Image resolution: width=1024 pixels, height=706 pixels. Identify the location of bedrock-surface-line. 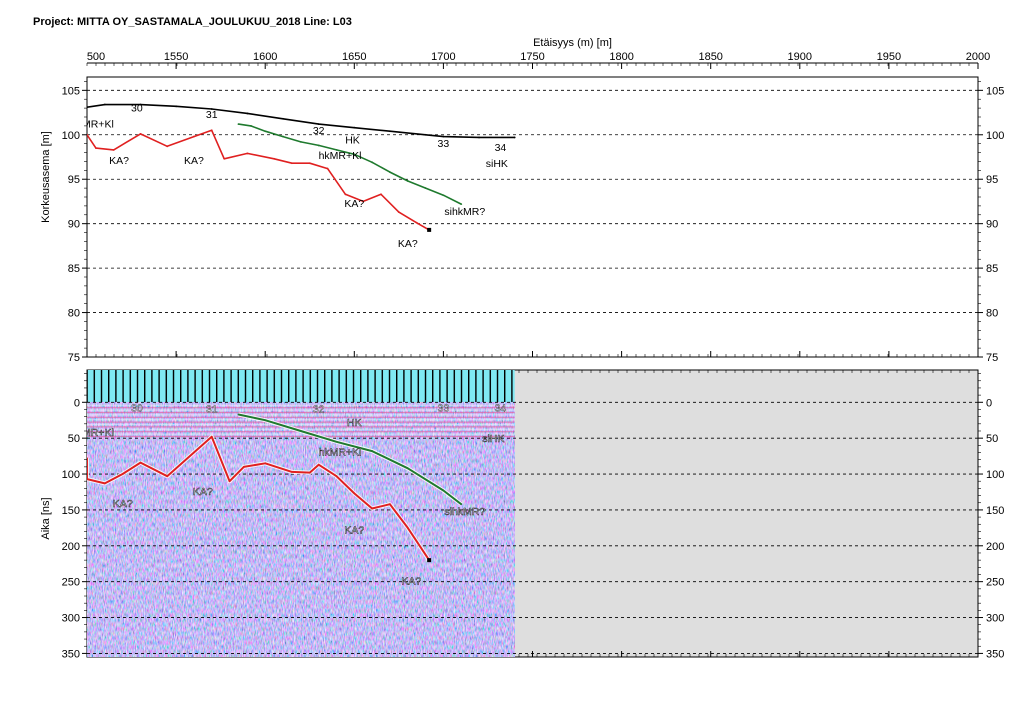
(258, 498).